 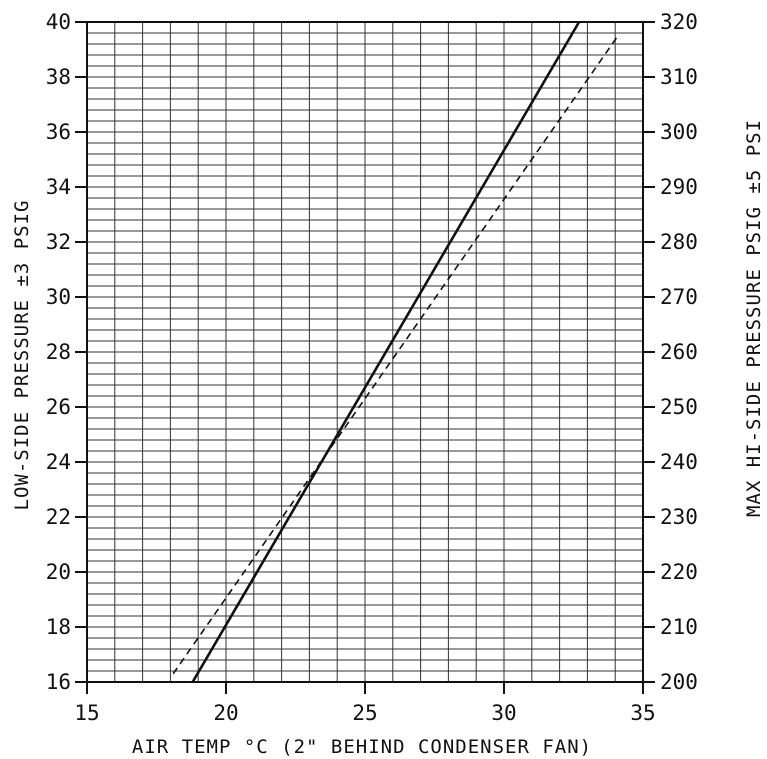 I want to click on y2-tick-label: 310, so click(x=679, y=77).